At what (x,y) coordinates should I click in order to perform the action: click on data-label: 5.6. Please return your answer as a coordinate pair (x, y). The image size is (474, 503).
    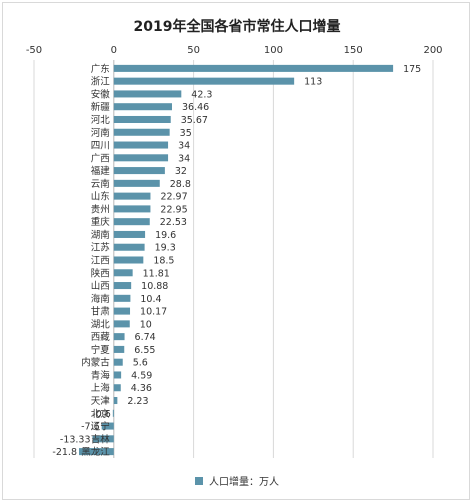
    Looking at the image, I should click on (140, 363).